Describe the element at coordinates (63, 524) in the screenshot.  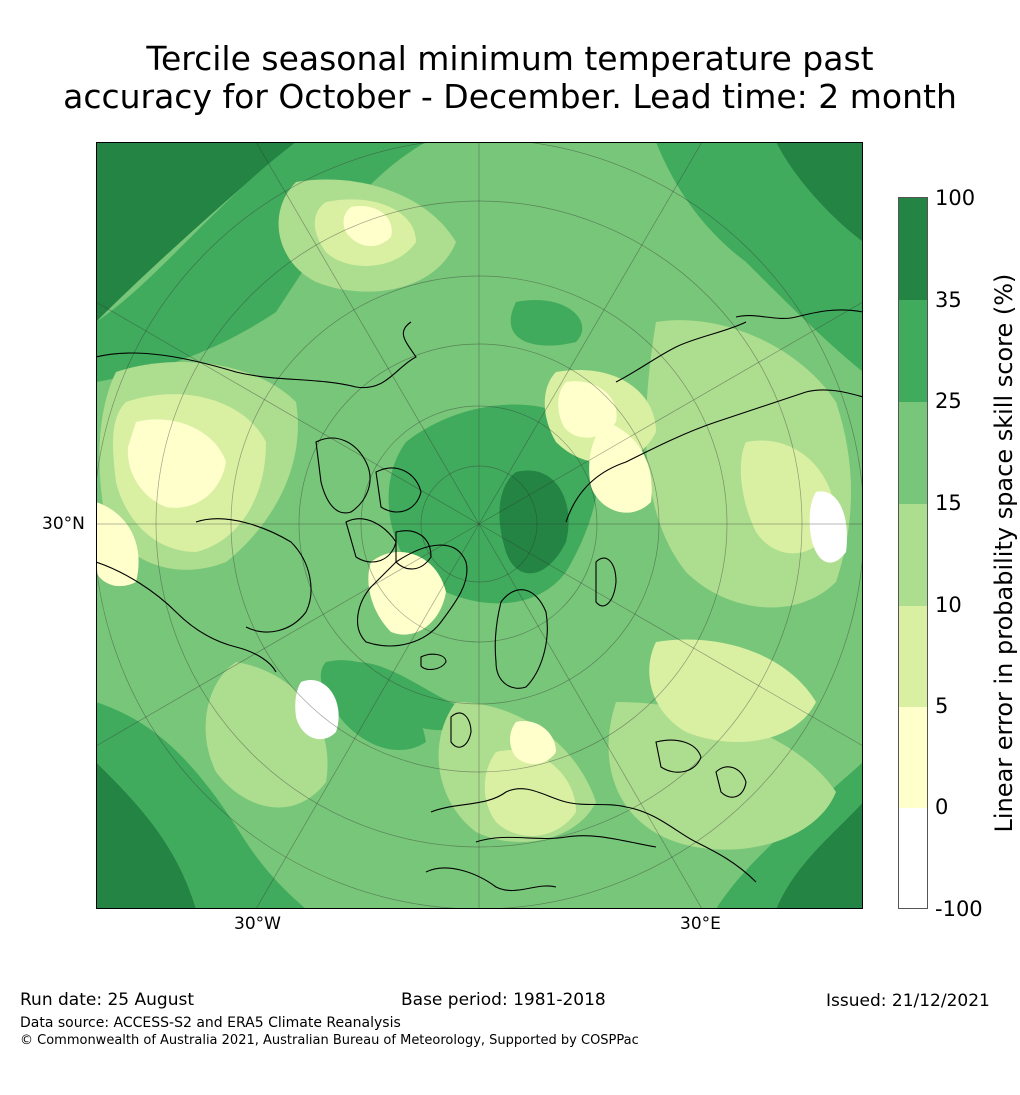
I see `lat-label-30n: 30°N` at that location.